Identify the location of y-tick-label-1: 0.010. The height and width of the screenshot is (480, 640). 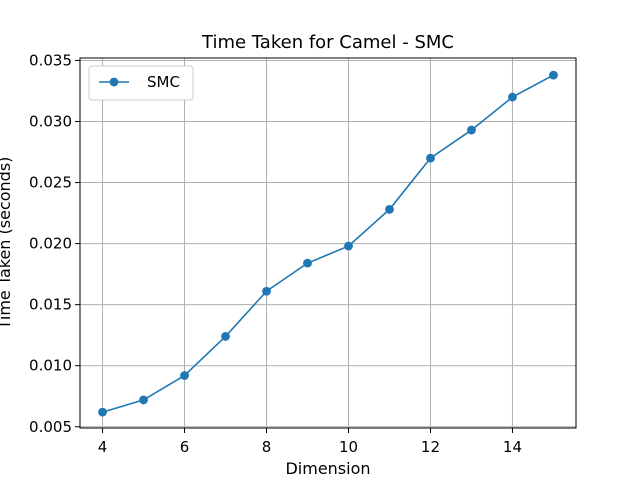
(50, 366).